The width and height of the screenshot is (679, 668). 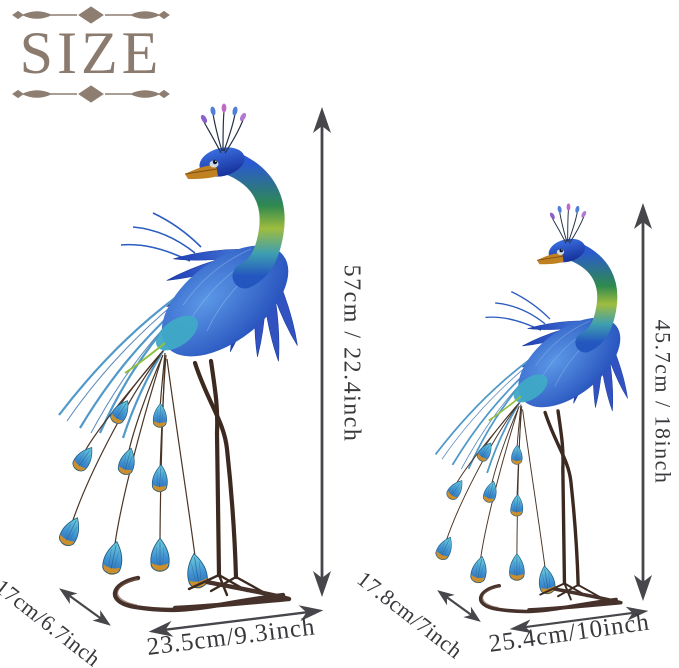 What do you see at coordinates (84, 607) in the screenshot?
I see `depth-arrow-large` at bounding box center [84, 607].